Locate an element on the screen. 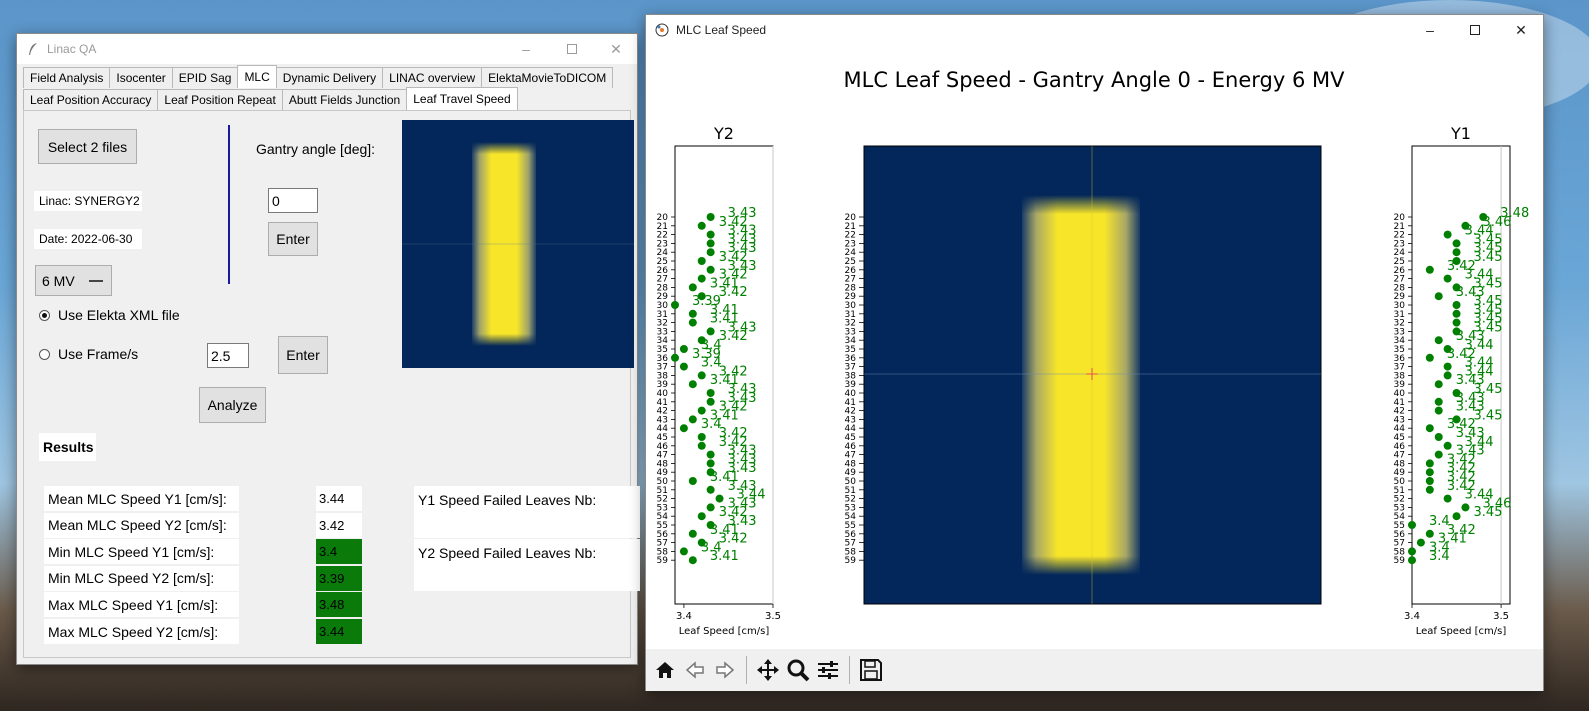  y-tick-label: 32 is located at coordinates (662, 324).